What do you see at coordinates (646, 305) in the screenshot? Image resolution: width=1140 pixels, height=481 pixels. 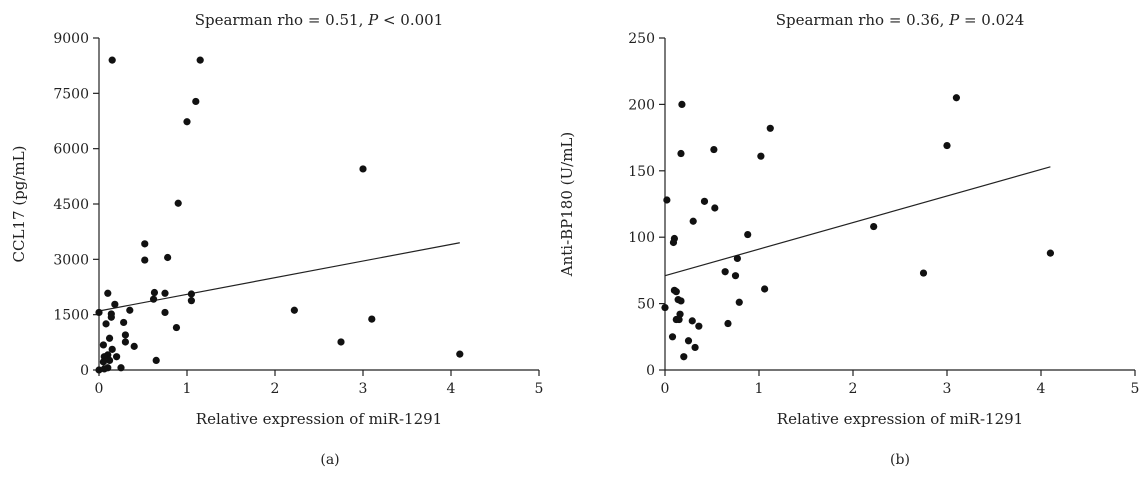 I see `y-tick-label: 50` at bounding box center [646, 305].